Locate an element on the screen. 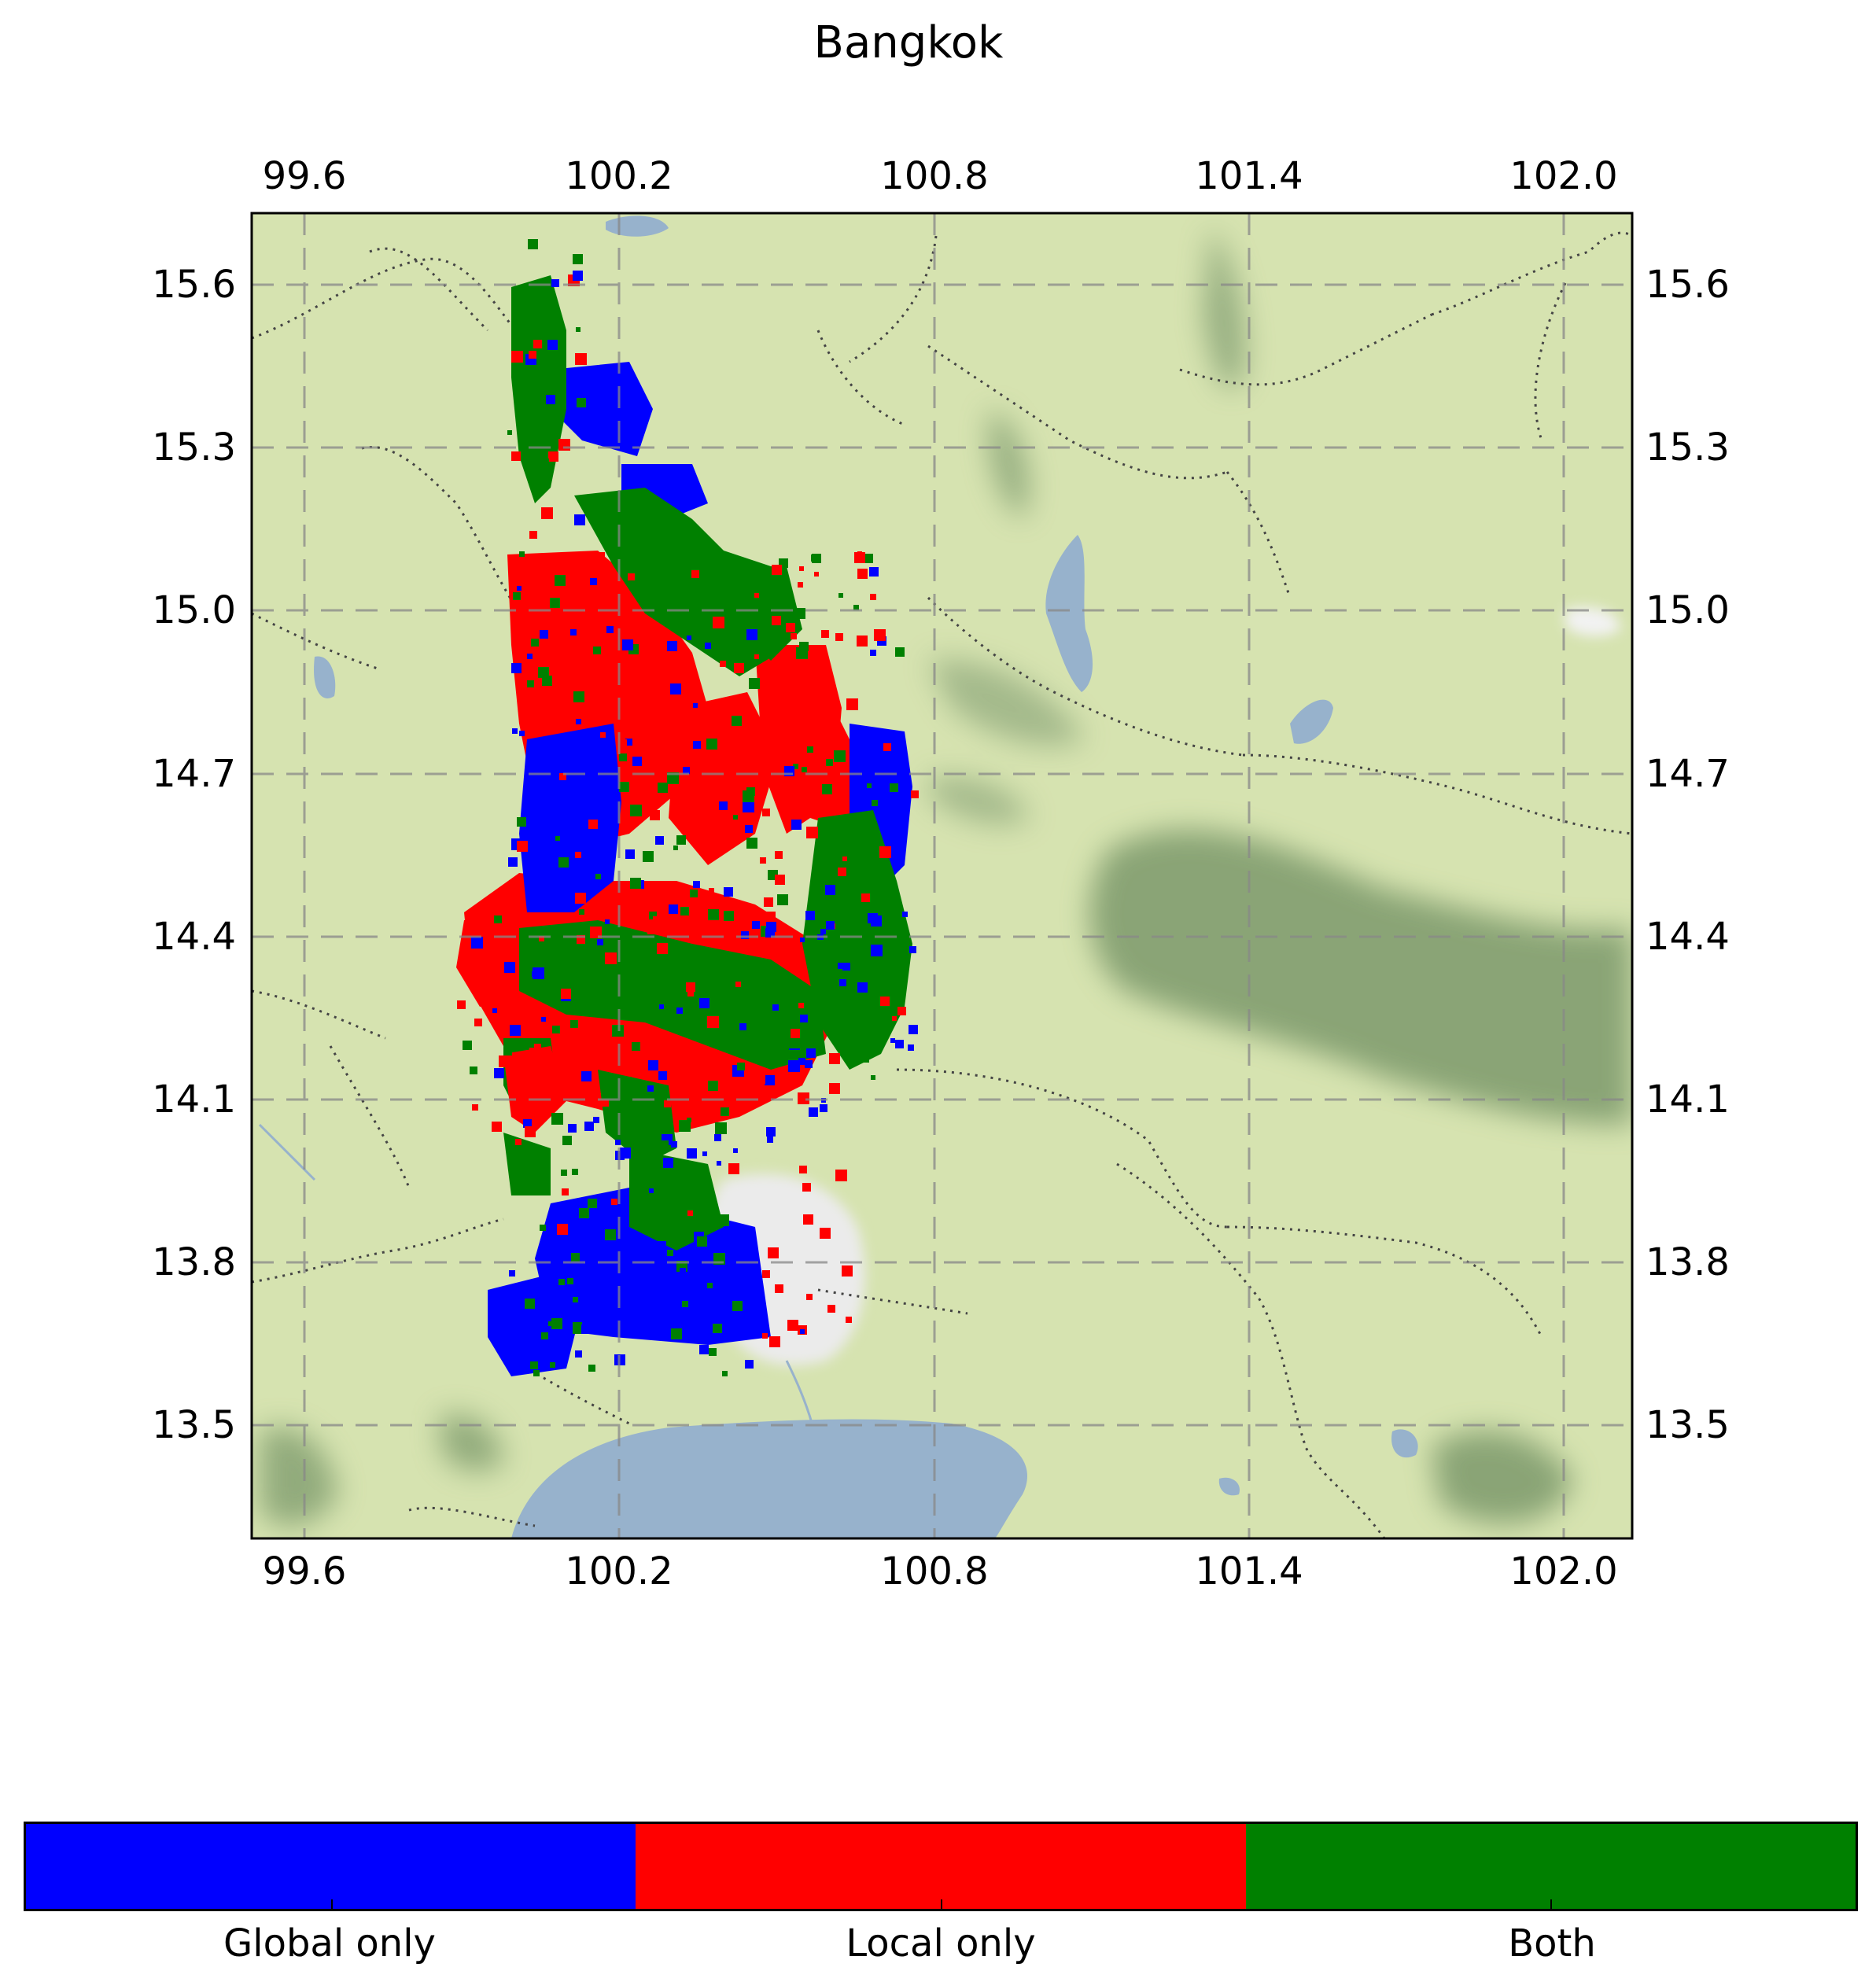 The width and height of the screenshot is (1876, 1982). y-tick-right-0: 15.6 is located at coordinates (1688, 285).